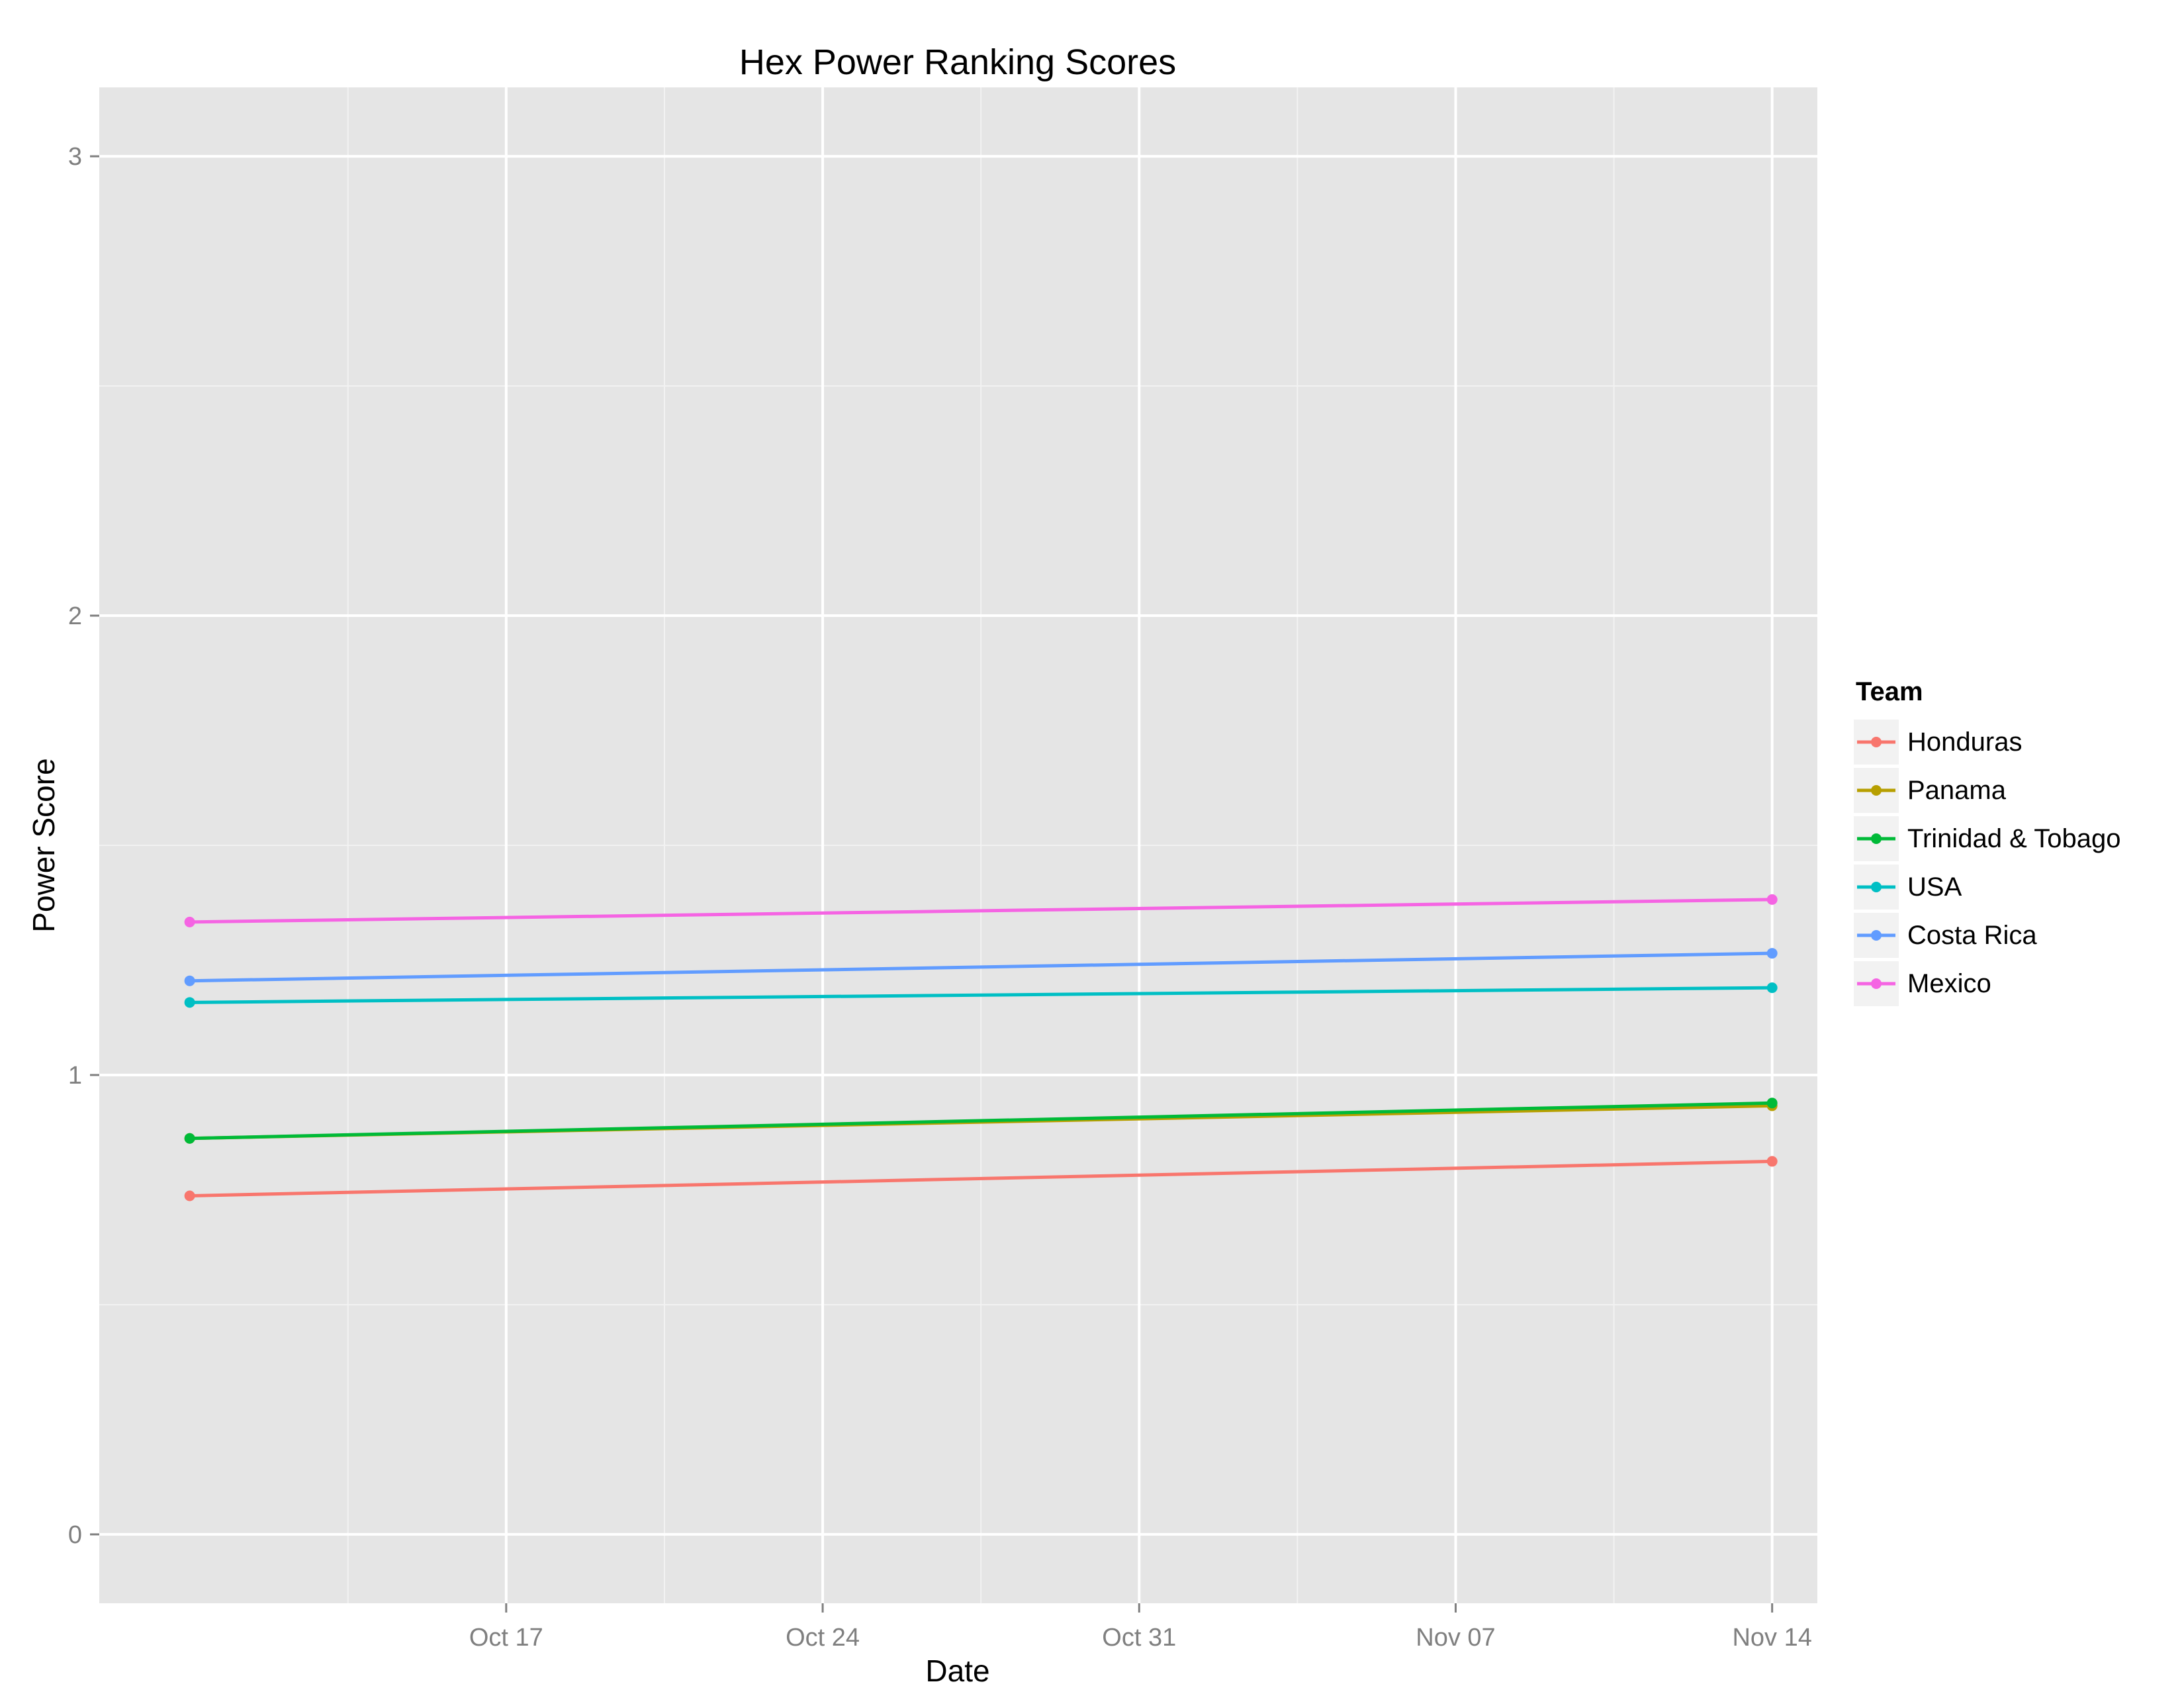 The height and width of the screenshot is (1688, 2184). What do you see at coordinates (1949, 983) in the screenshot?
I see `legend-item-label: Mexico` at bounding box center [1949, 983].